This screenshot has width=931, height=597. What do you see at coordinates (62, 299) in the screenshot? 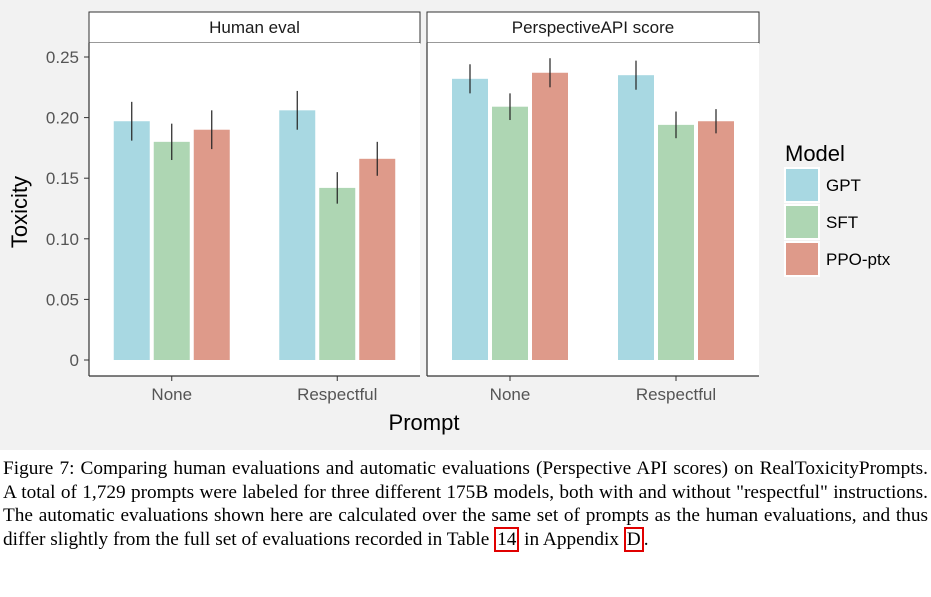
I see `y-tick-label: 0.05` at bounding box center [62, 299].